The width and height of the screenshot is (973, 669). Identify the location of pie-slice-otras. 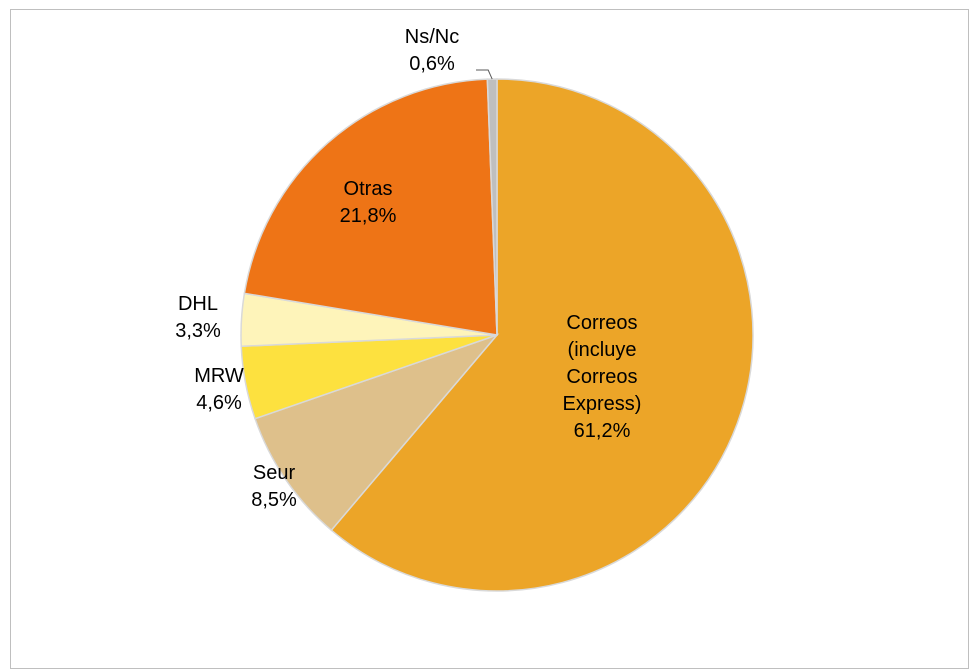
(370, 207).